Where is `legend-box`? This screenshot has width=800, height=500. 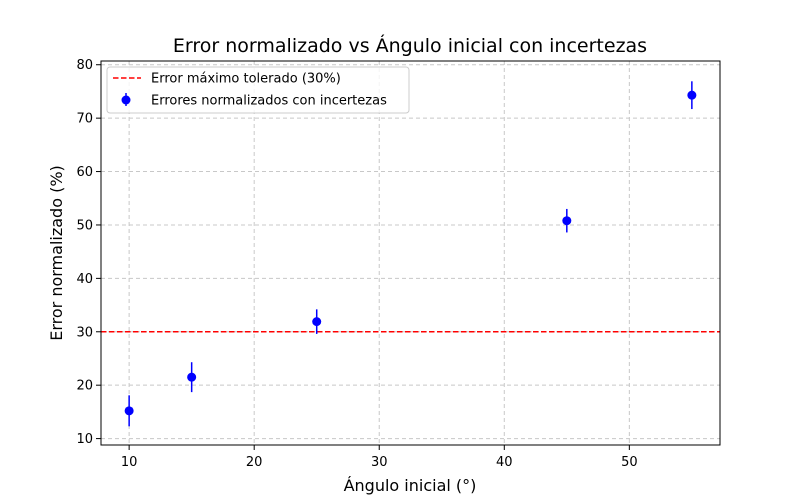 legend-box is located at coordinates (258, 90).